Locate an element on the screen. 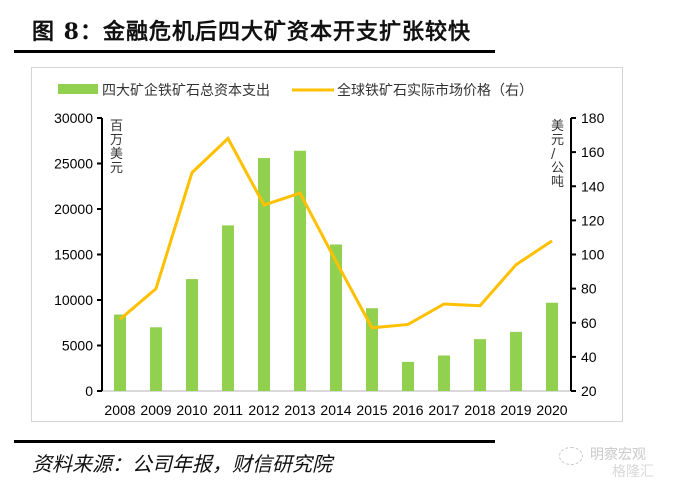 The image size is (674, 485). legend-bar-label: 四大矿企铁矿石总资本支出 is located at coordinates (186, 90).